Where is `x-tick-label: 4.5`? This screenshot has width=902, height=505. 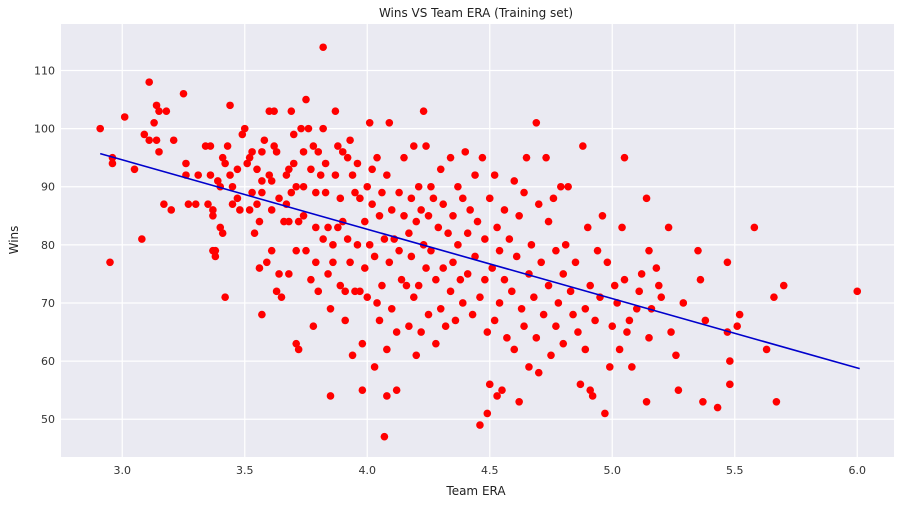
x-tick-label: 4.5 is located at coordinates (490, 470).